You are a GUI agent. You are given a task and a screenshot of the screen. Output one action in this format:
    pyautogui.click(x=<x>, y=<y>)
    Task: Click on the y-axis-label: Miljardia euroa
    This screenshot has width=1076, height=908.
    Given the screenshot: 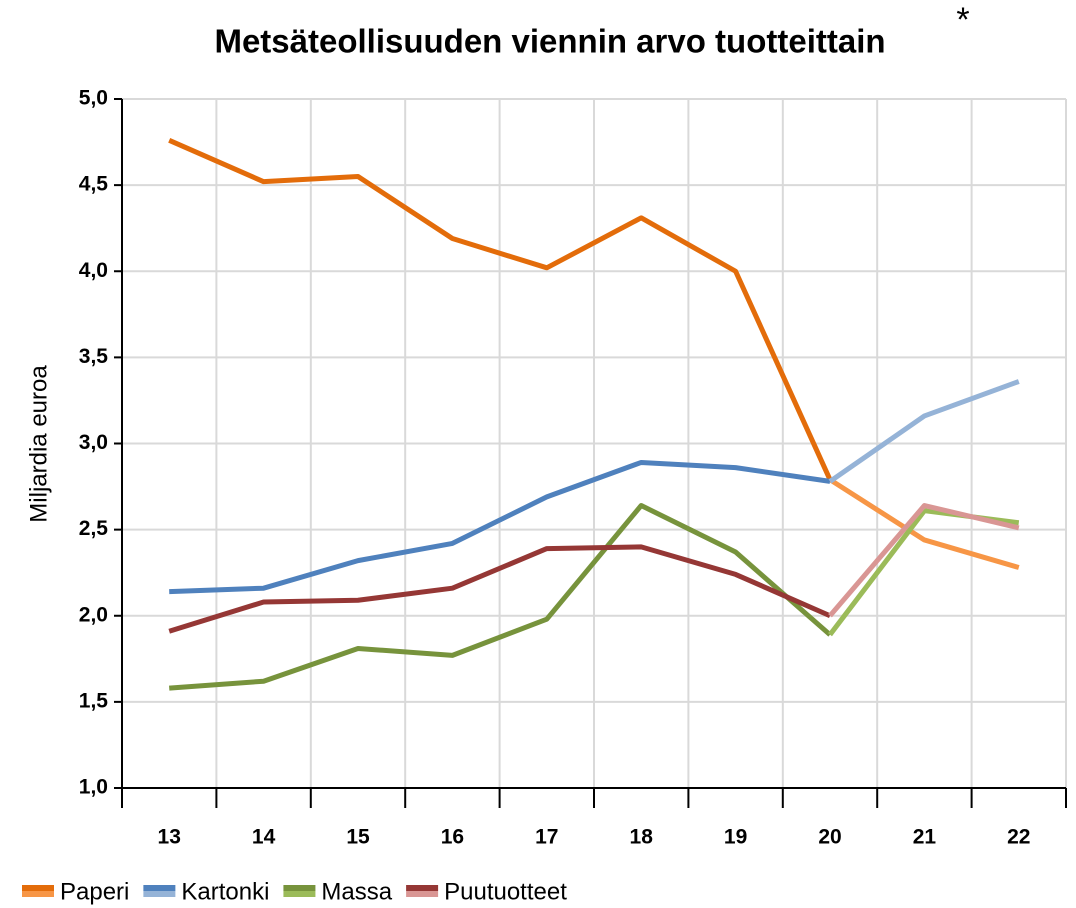 What is the action you would take?
    pyautogui.click(x=38, y=444)
    